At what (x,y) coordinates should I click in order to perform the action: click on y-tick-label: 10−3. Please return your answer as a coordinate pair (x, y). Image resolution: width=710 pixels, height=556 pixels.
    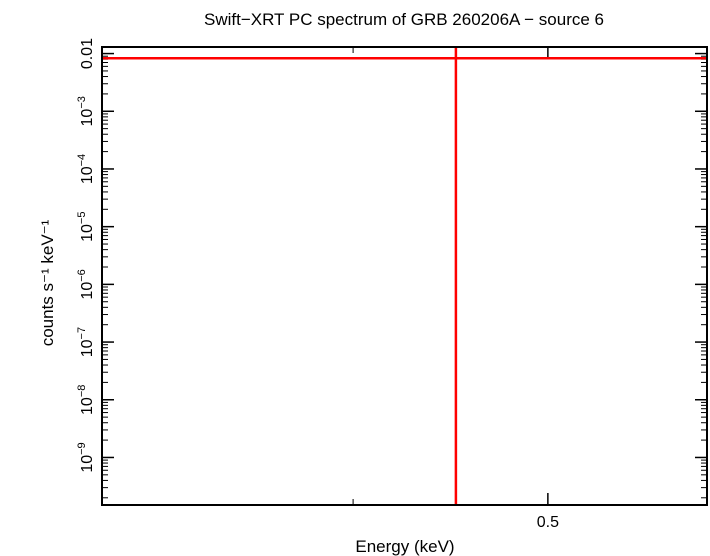
    Looking at the image, I should click on (86, 111).